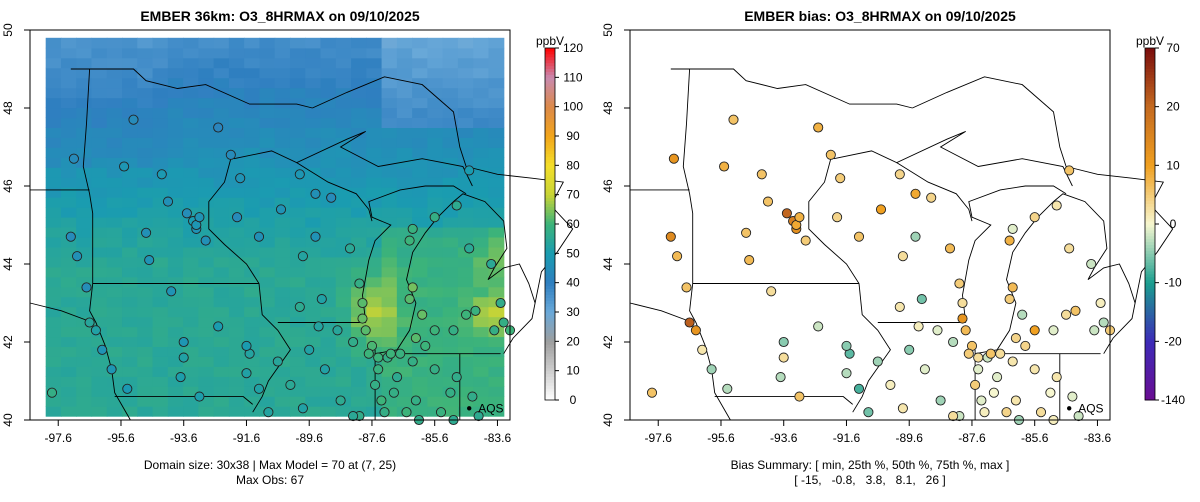  I want to click on x-tick-label: -83.6, so click(1098, 438).